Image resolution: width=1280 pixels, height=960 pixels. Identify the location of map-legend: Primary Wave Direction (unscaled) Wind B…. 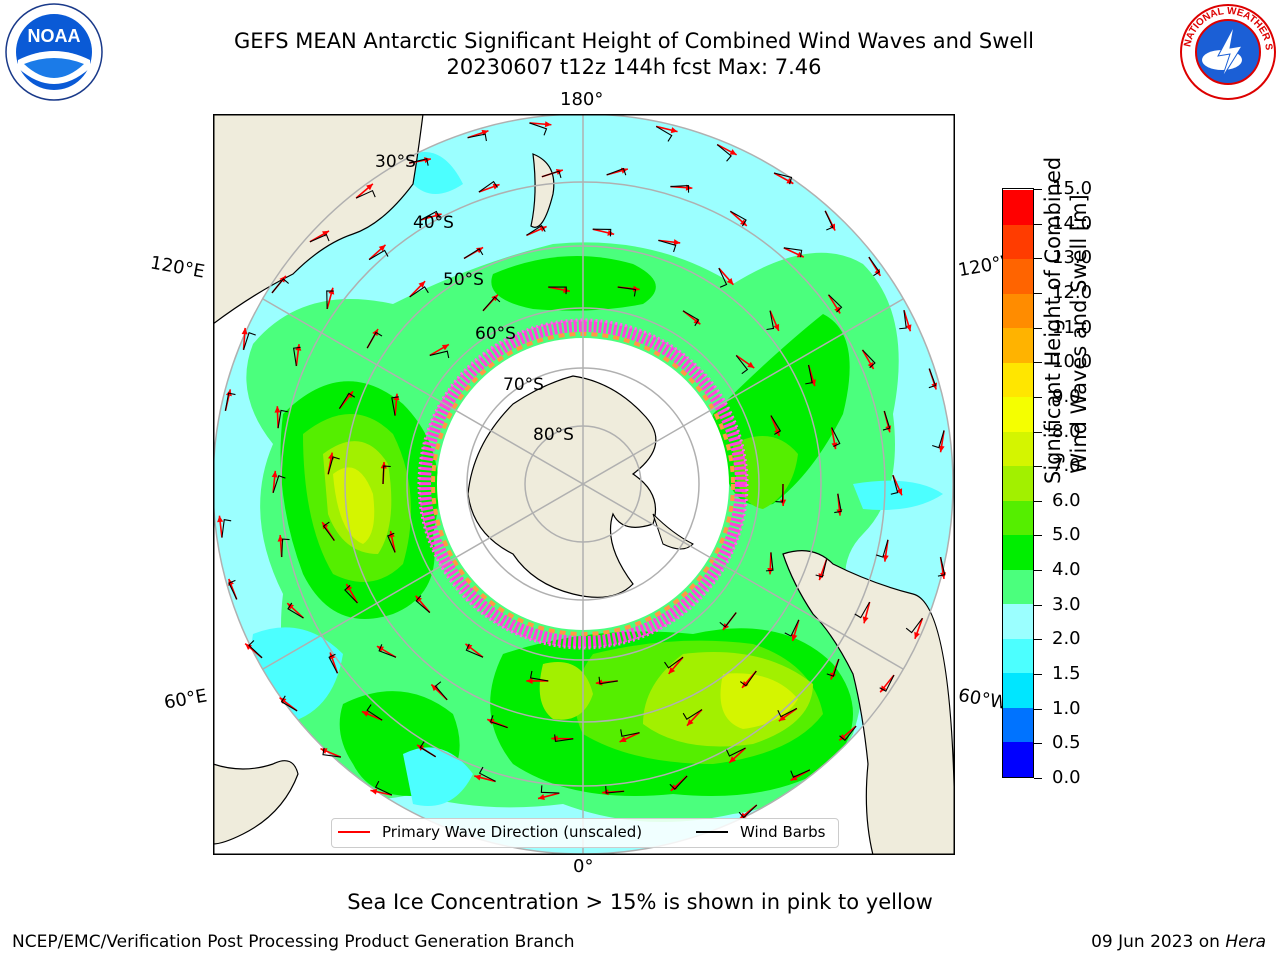
(585, 833).